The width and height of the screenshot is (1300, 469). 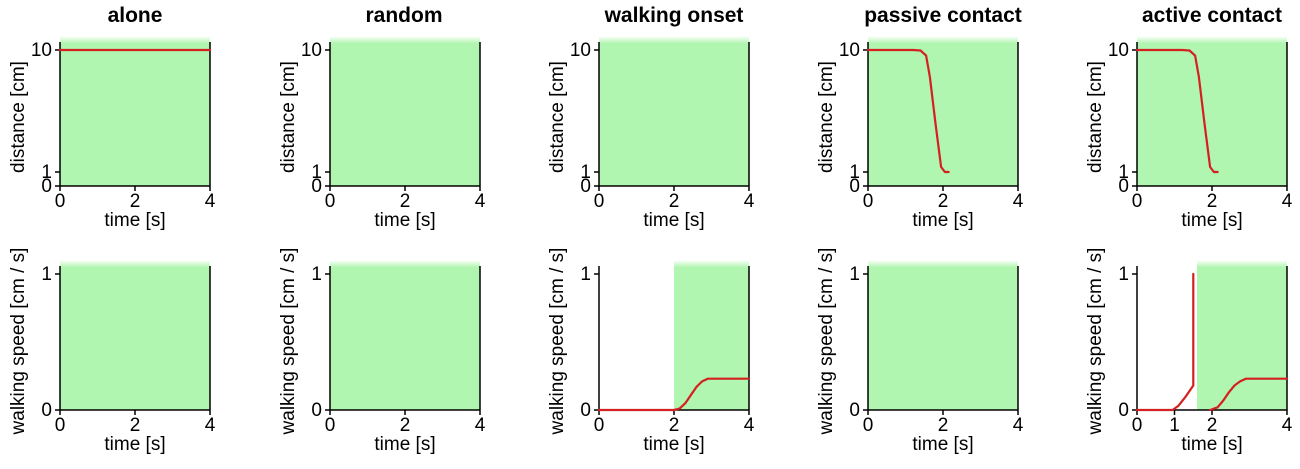 I want to click on x-tick-label-walking-onset-speed-2: 2, so click(x=674, y=425).